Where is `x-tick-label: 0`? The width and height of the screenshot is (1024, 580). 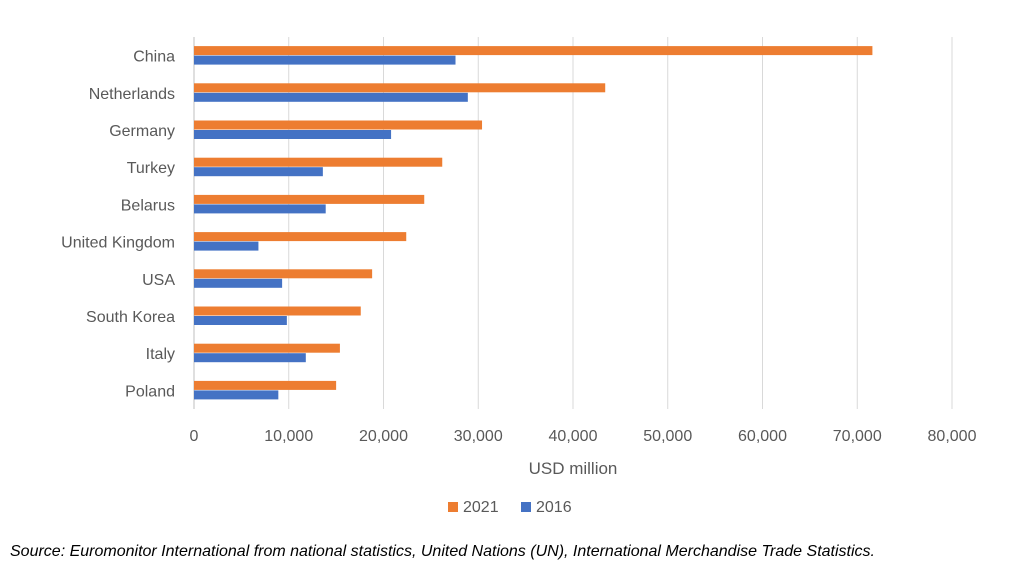
x-tick-label: 0 is located at coordinates (194, 436).